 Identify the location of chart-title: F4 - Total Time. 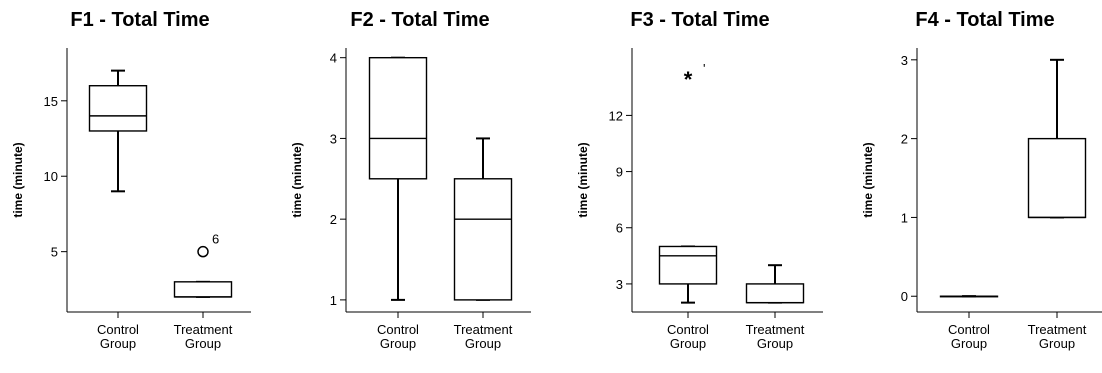
(984, 20).